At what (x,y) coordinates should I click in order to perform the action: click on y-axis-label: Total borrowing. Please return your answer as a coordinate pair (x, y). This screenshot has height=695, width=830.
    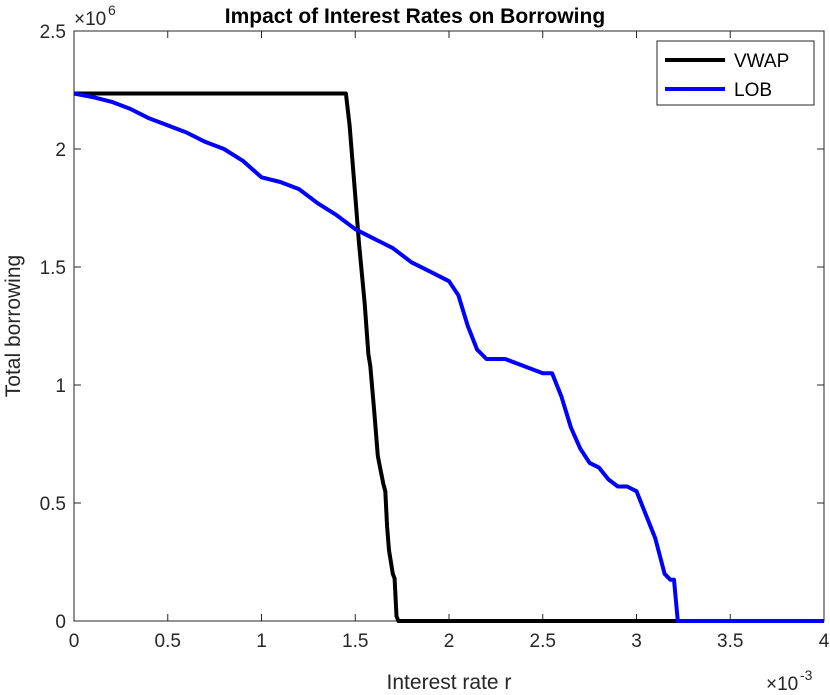
    Looking at the image, I should click on (13, 326).